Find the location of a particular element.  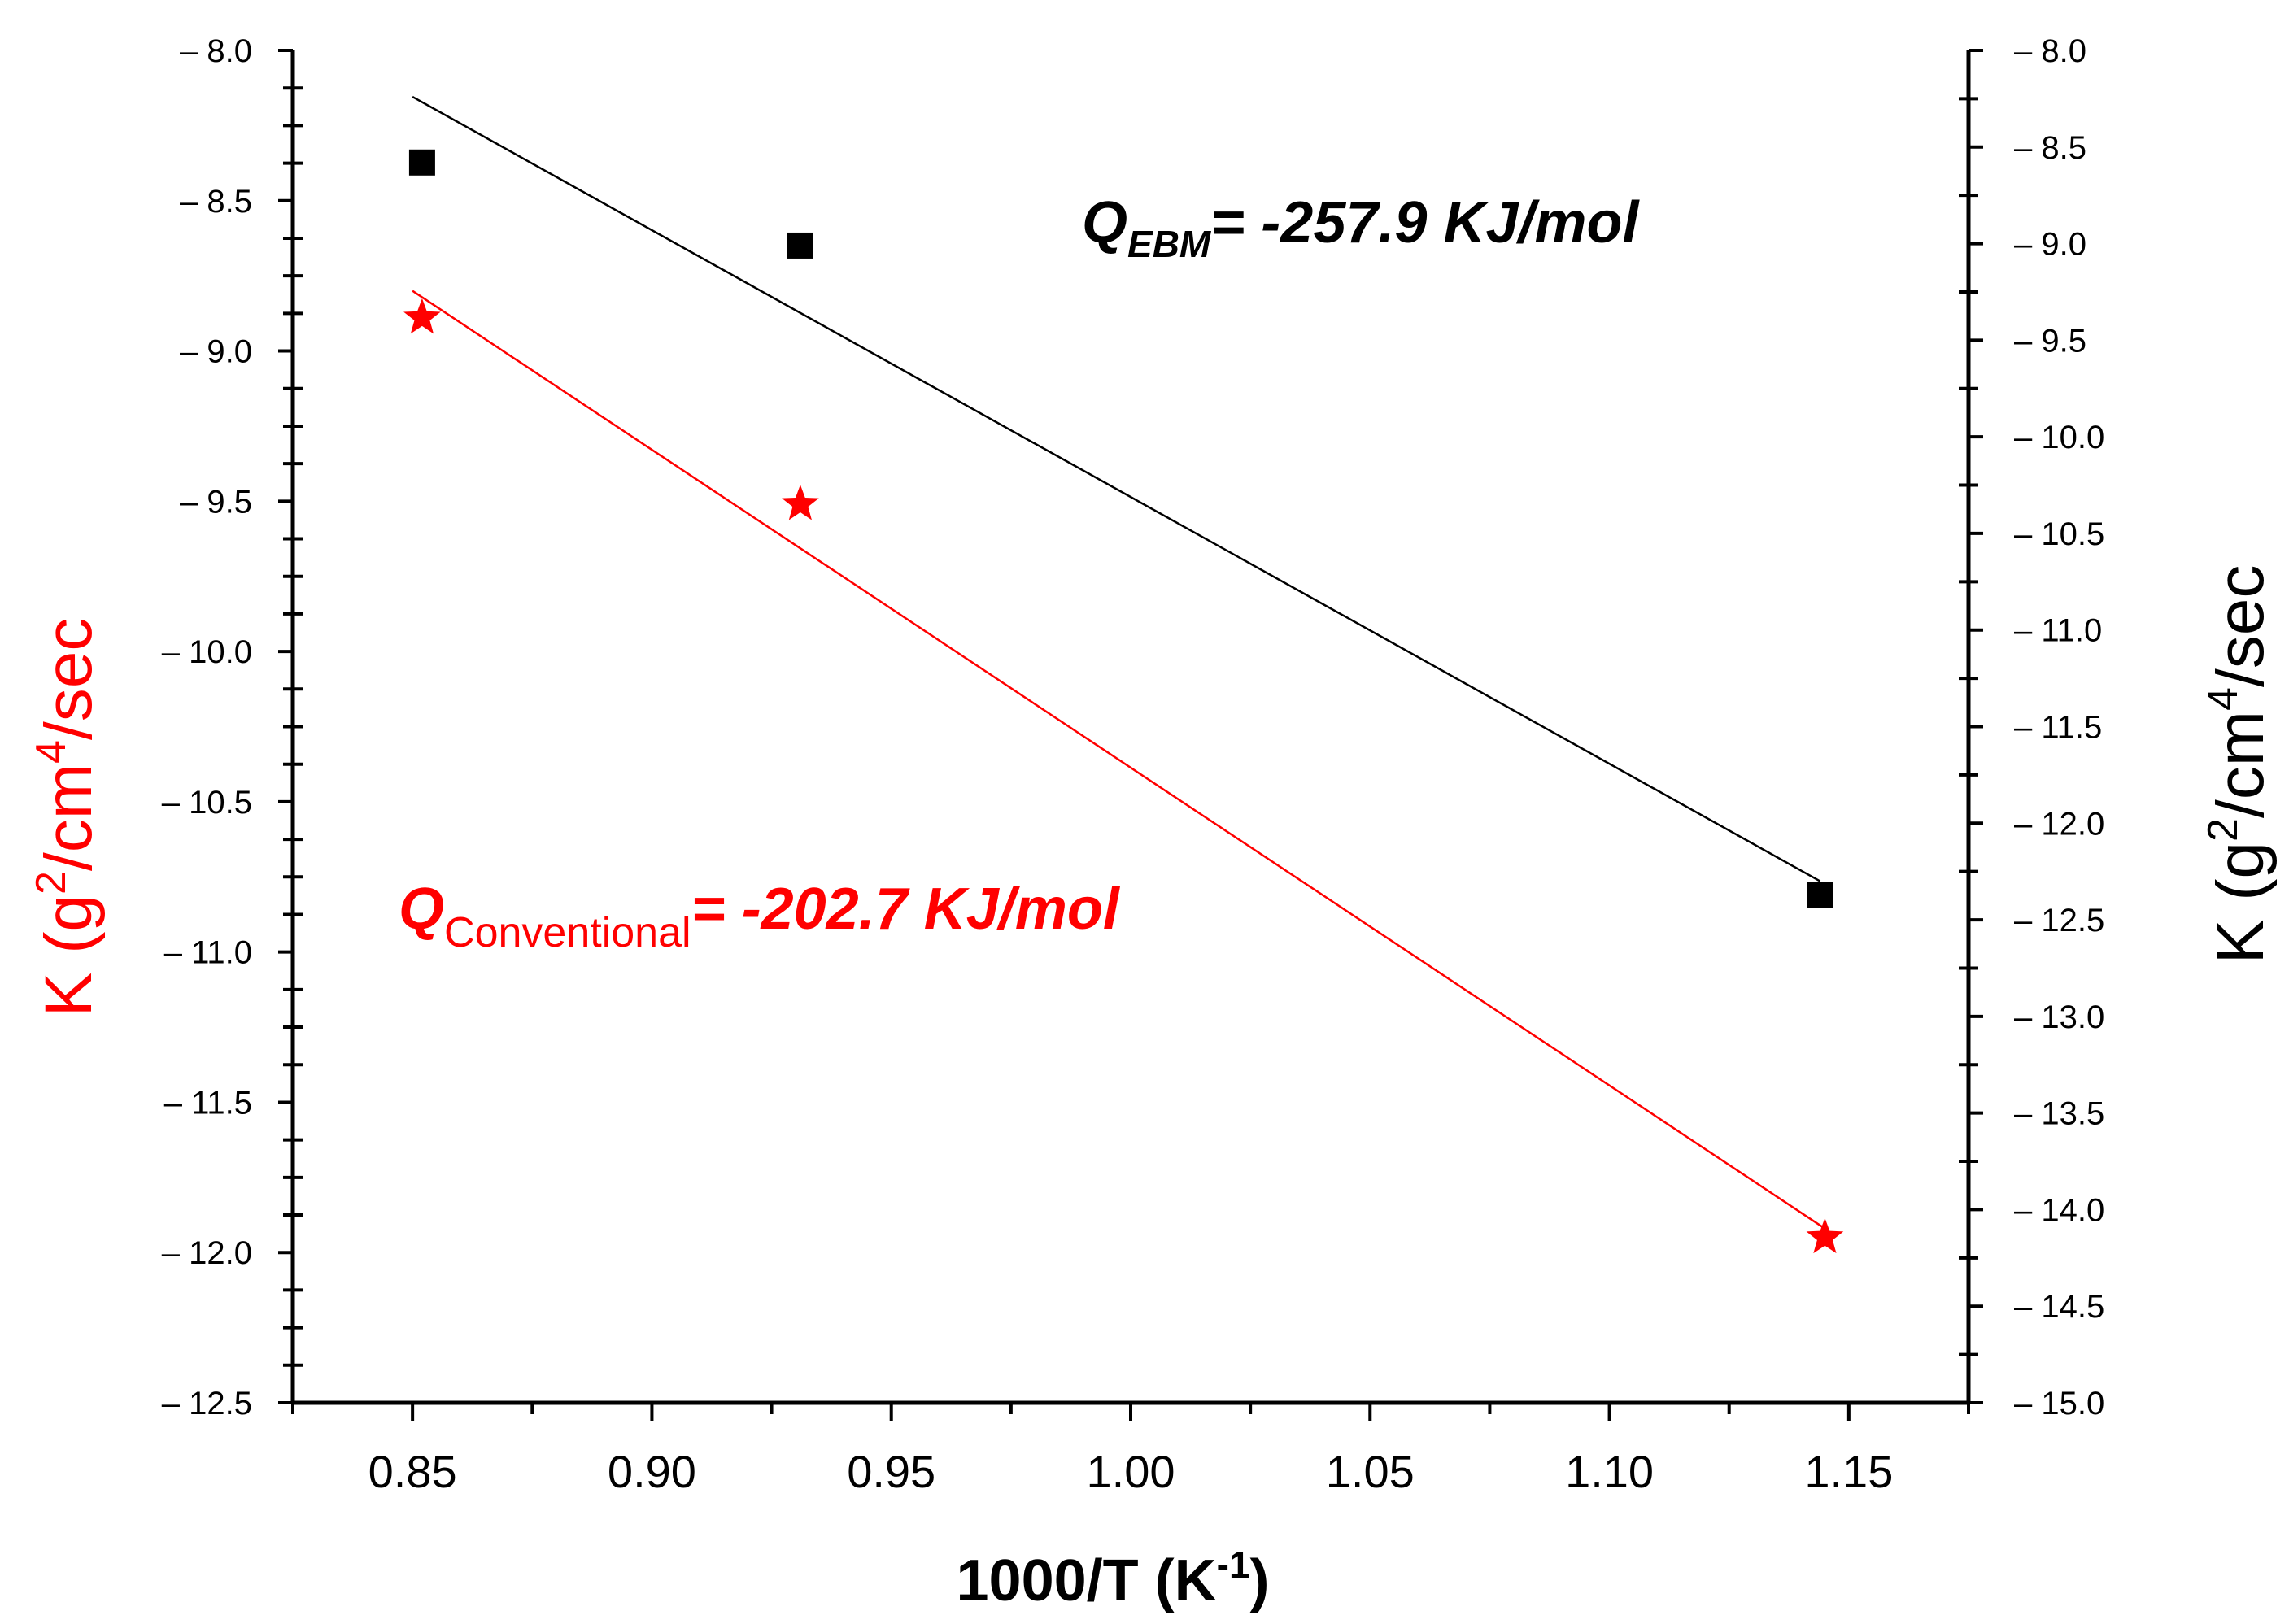

y-left-title-sup2: 4 is located at coordinates (51, 752).